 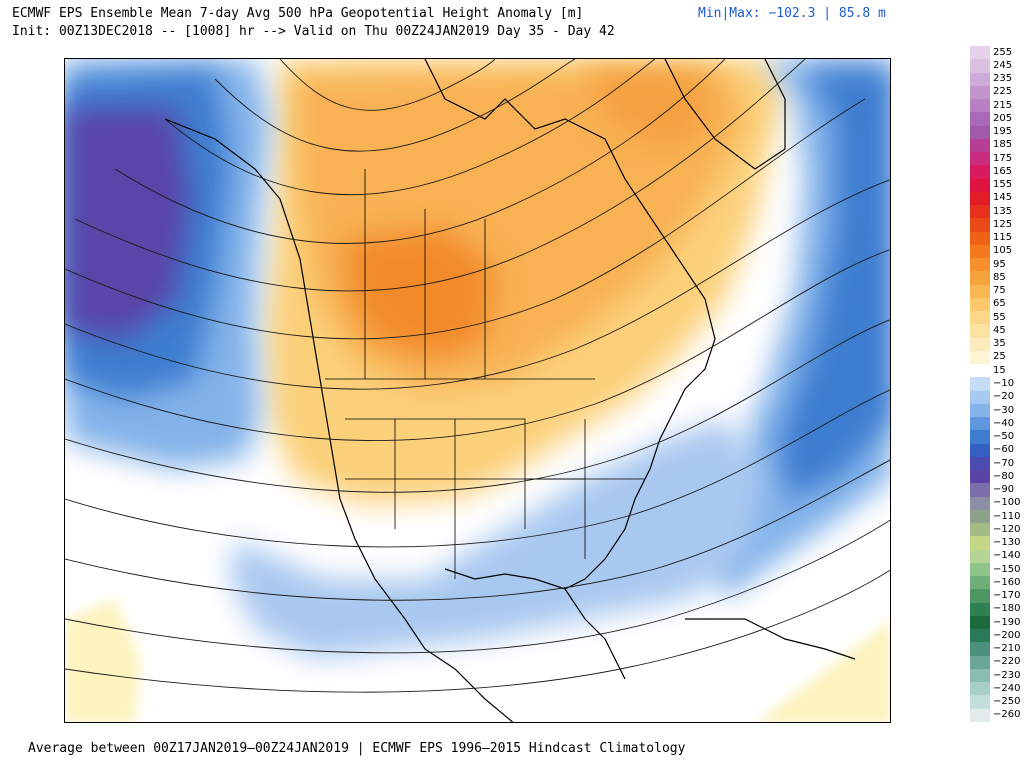 What do you see at coordinates (1007, 715) in the screenshot?
I see `colorbar-label: −260` at bounding box center [1007, 715].